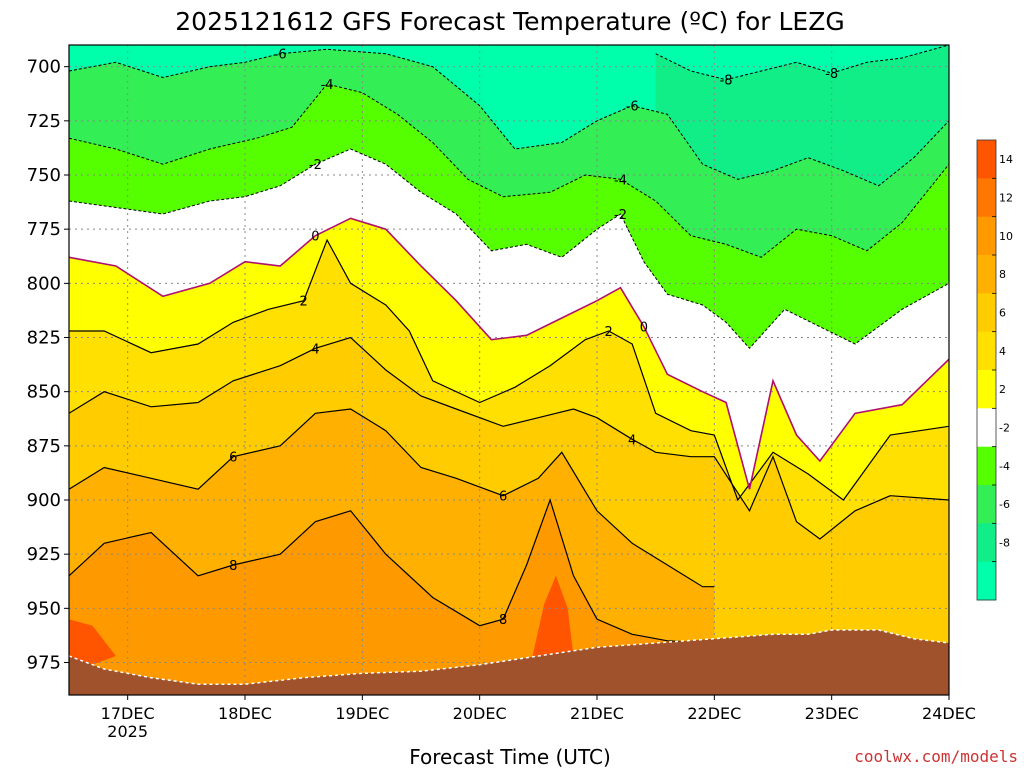 Image resolution: width=1024 pixels, height=768 pixels. Describe the element at coordinates (1006, 198) in the screenshot. I see `colorbar-label: 12` at that location.